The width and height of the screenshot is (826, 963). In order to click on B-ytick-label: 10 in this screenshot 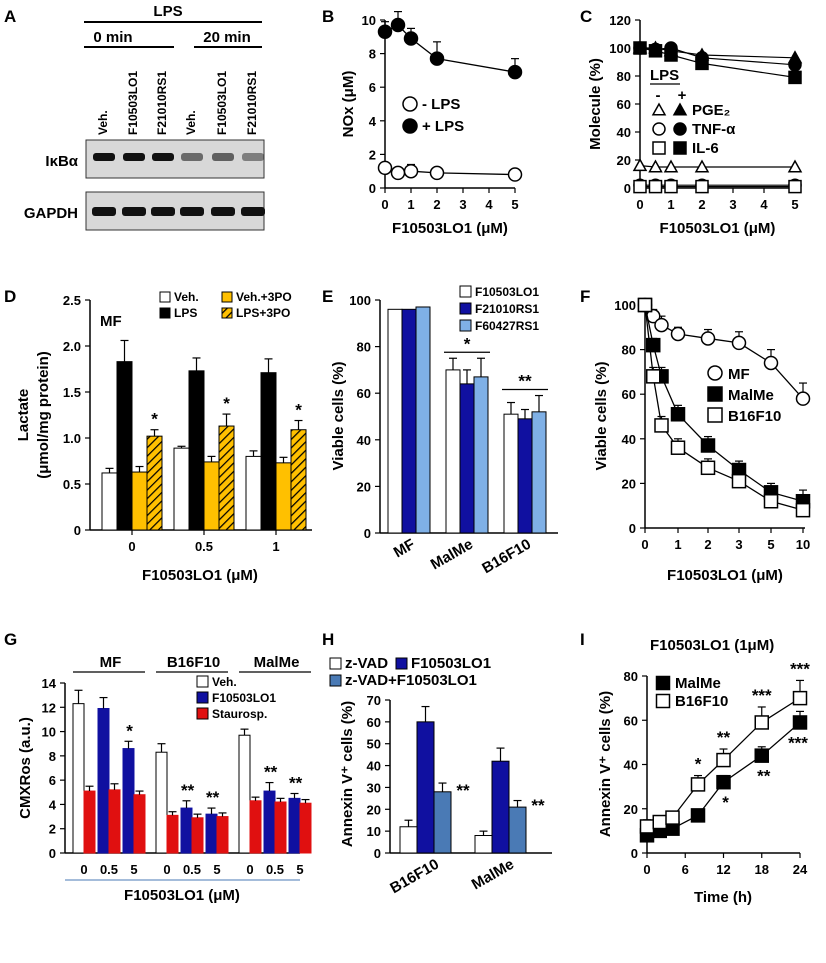, I will do `click(369, 20)`.